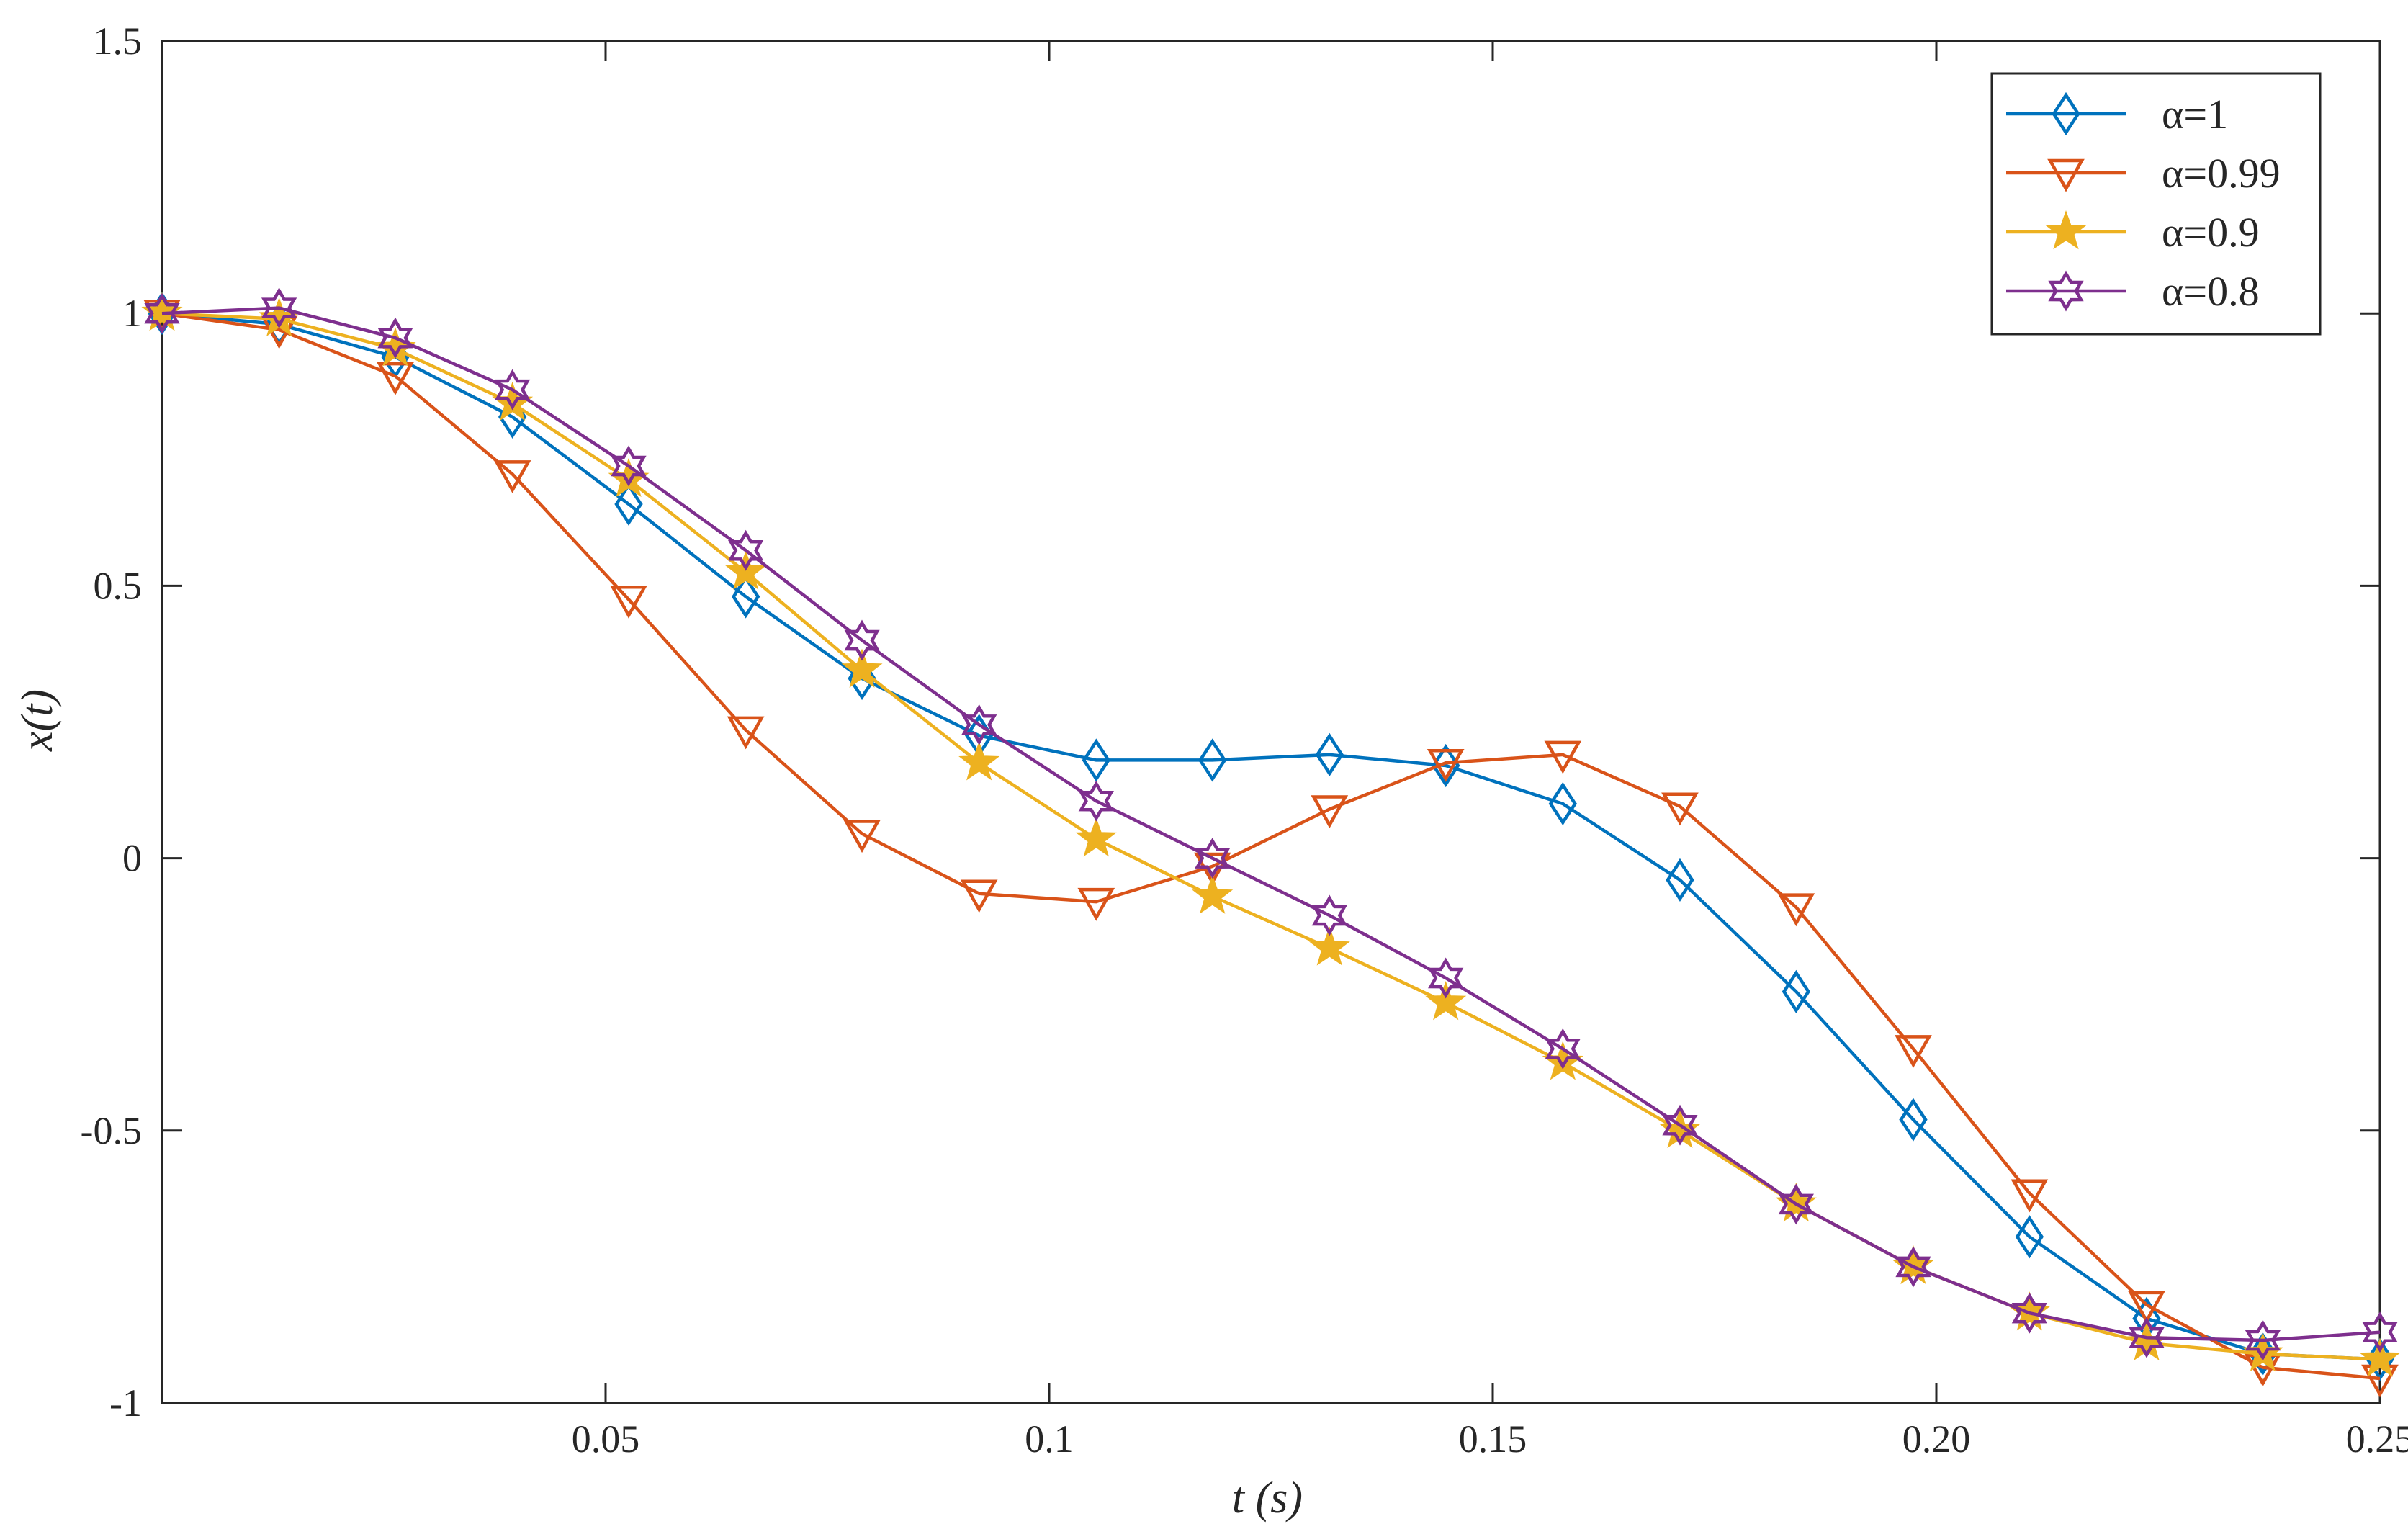 The height and width of the screenshot is (1529, 2408). I want to click on legend-label: α=0.8, so click(2211, 291).